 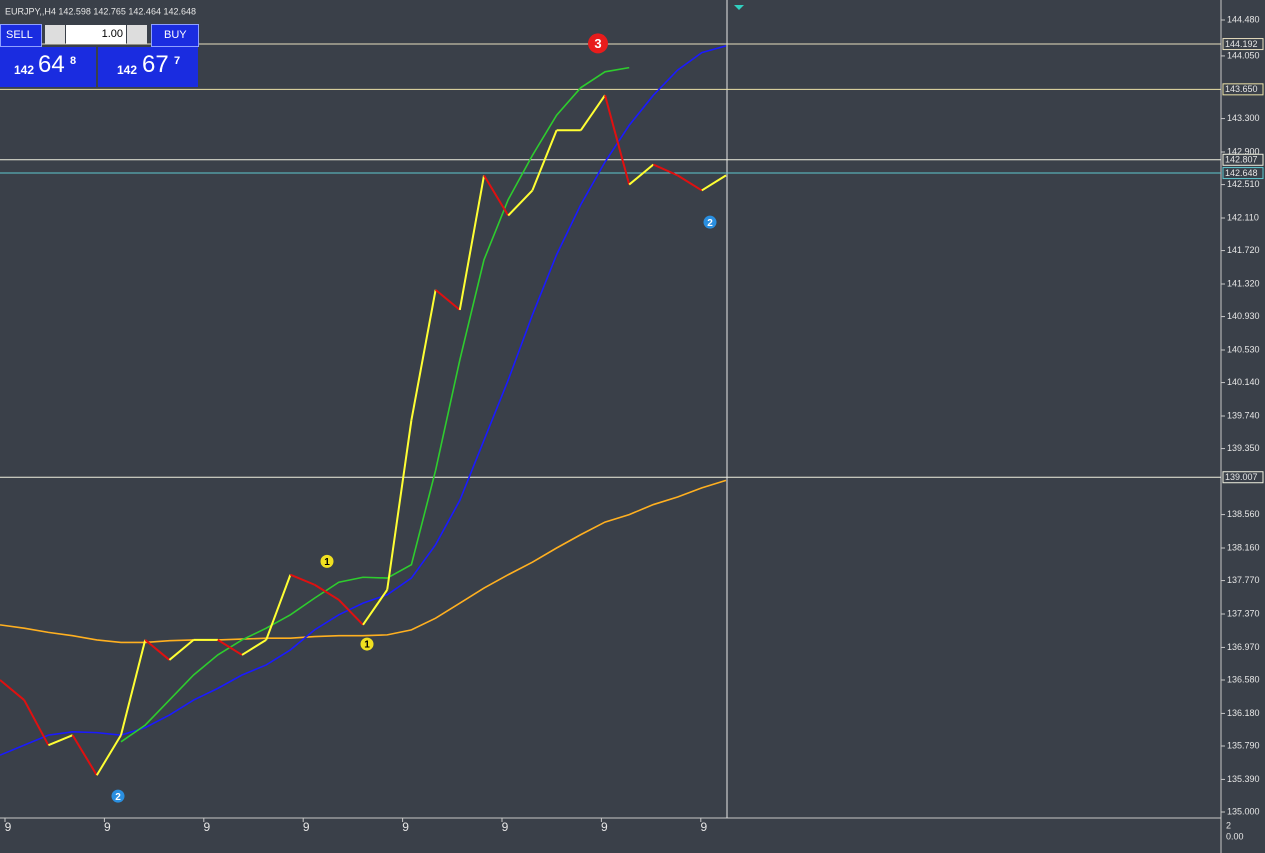 I want to click on ask-box: 142 67 7, so click(x=148, y=67).